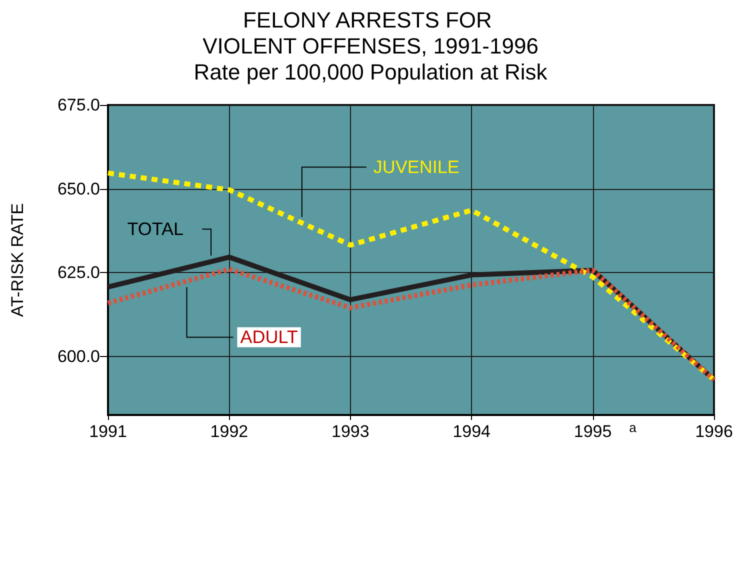 Image resolution: width=741 pixels, height=565 pixels. Describe the element at coordinates (78, 356) in the screenshot. I see `y-tick-label: 600.0` at that location.